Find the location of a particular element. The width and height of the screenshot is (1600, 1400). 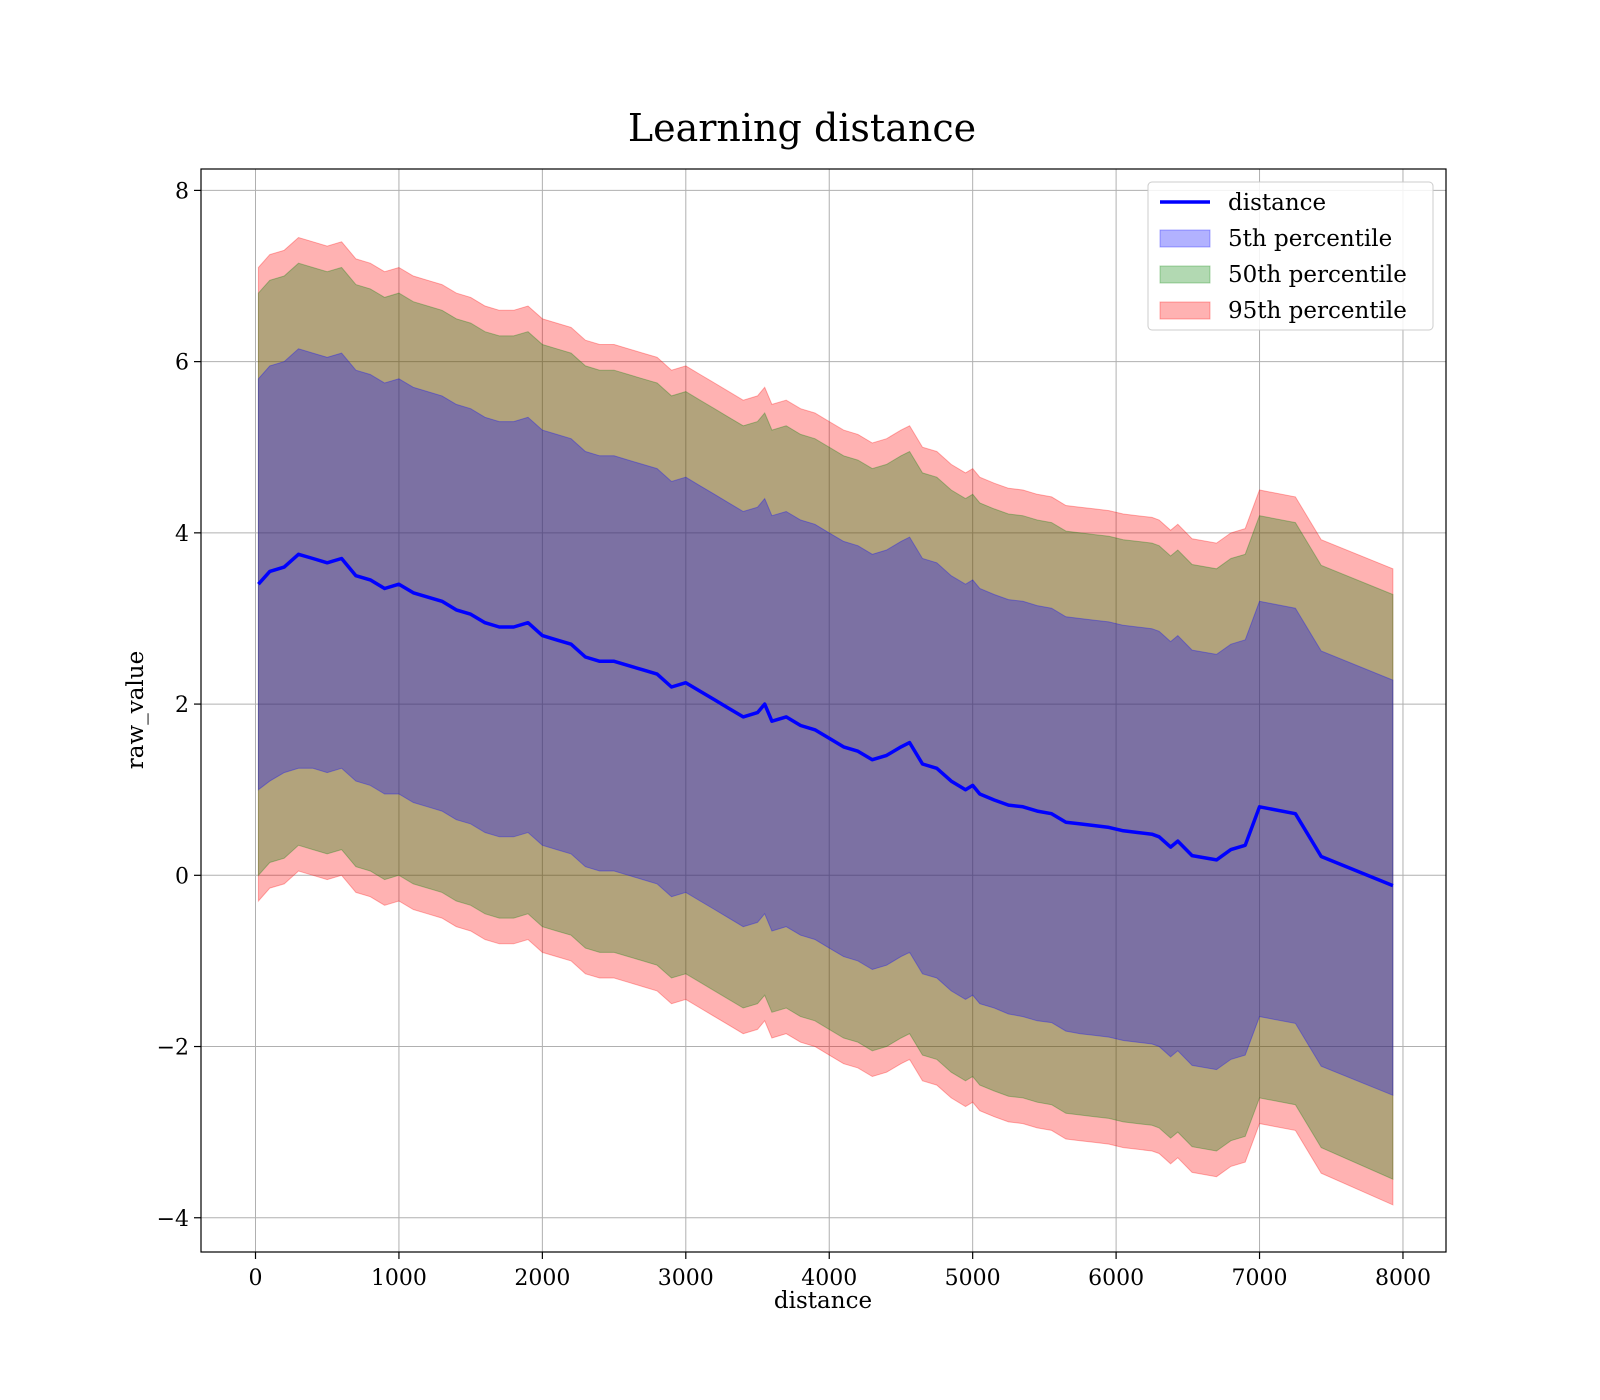

x-tick-label-7: 7000 is located at coordinates (1260, 1278).